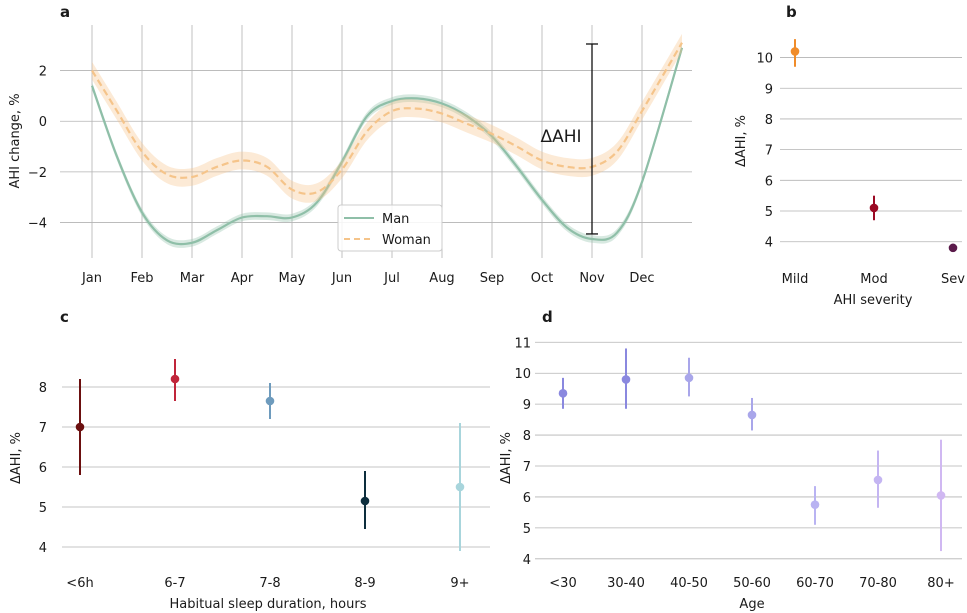  What do you see at coordinates (689, 583) in the screenshot?
I see `x-tick-label: 40-50` at bounding box center [689, 583].